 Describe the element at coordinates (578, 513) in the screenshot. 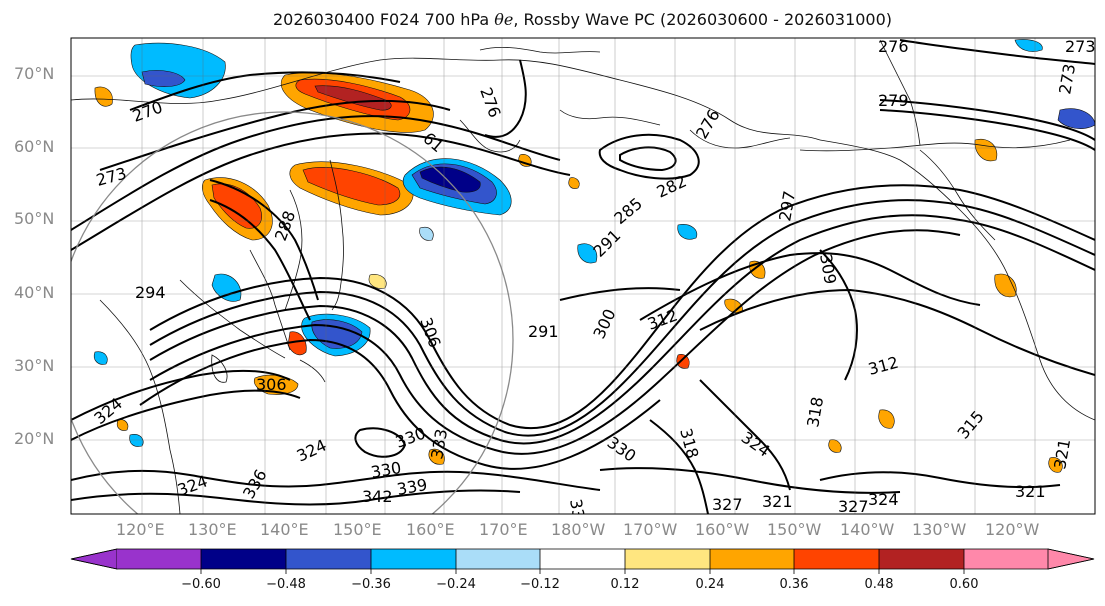

I see `contour-label: 333` at that location.